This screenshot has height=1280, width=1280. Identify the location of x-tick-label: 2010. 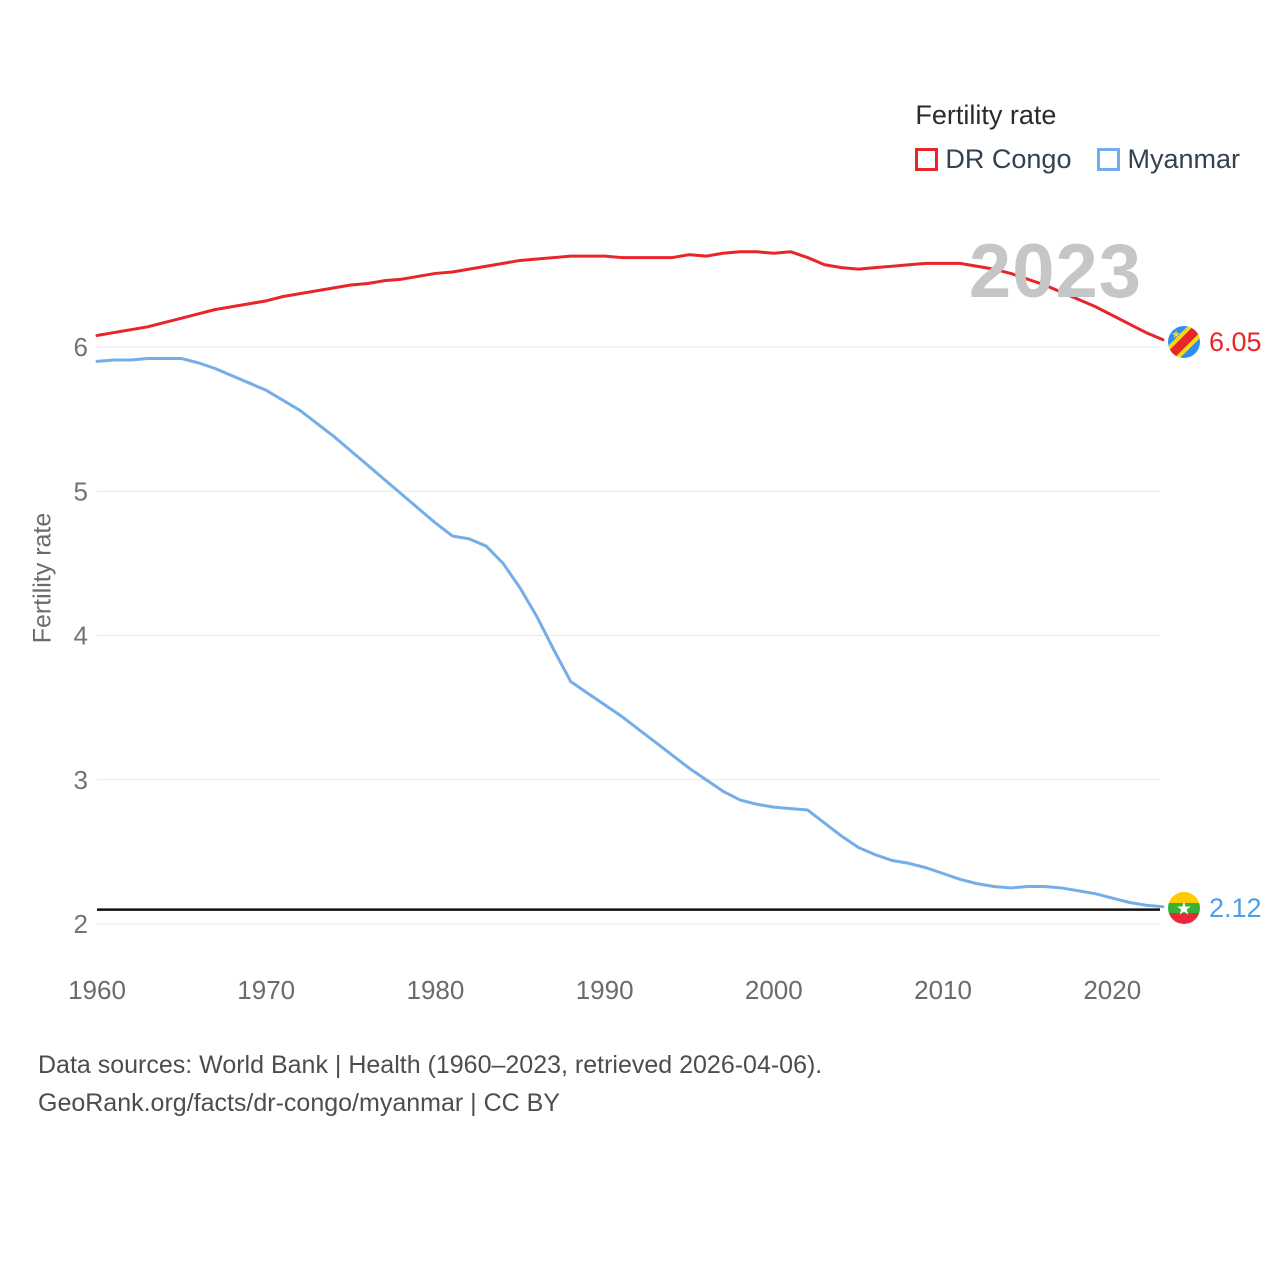
(943, 990).